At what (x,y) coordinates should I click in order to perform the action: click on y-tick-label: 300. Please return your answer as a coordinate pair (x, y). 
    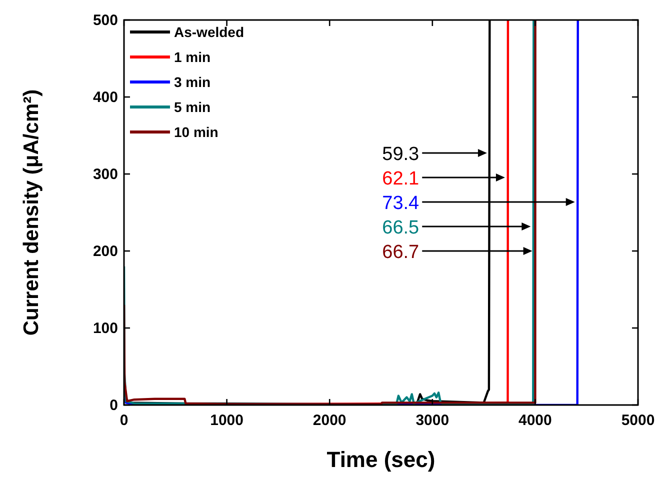
    Looking at the image, I should click on (105, 174).